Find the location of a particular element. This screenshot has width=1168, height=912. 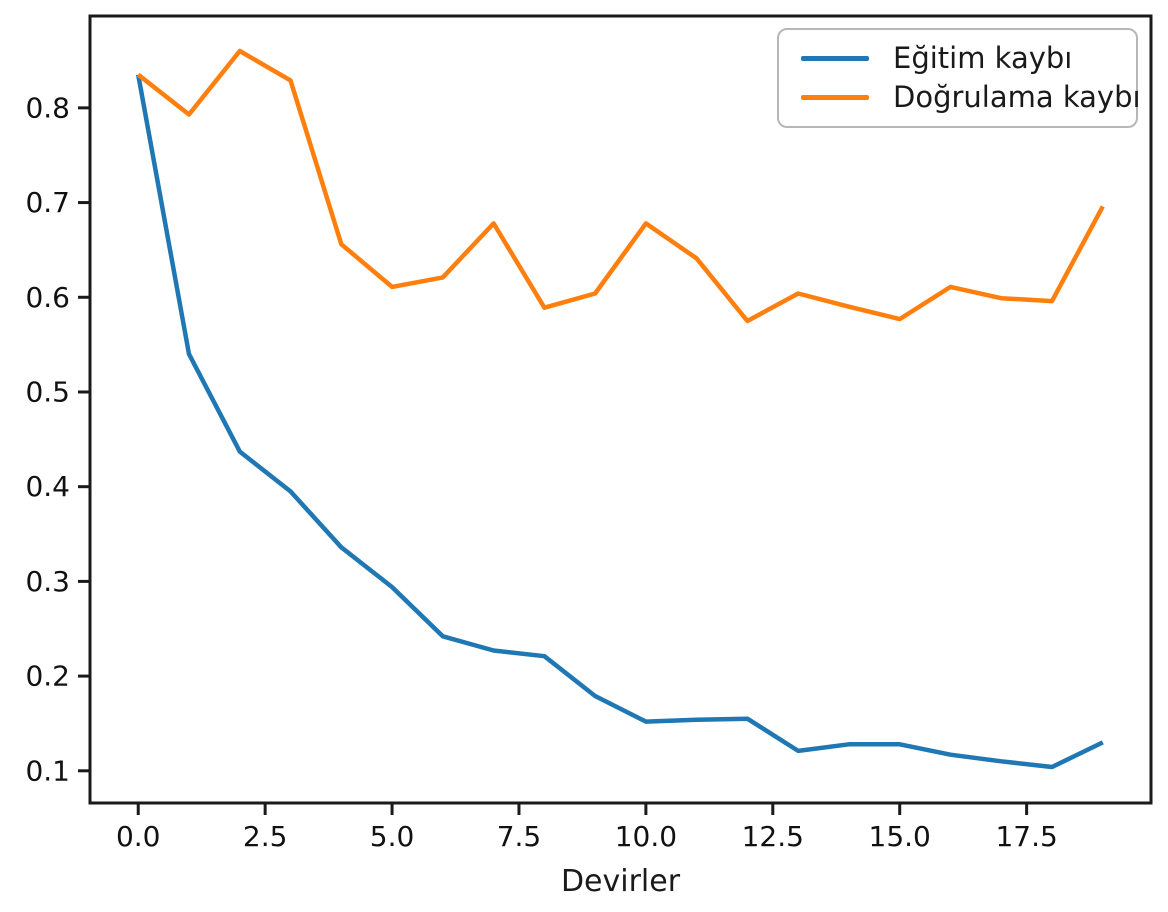

y-tick-label: 0.1 is located at coordinates (47, 770).